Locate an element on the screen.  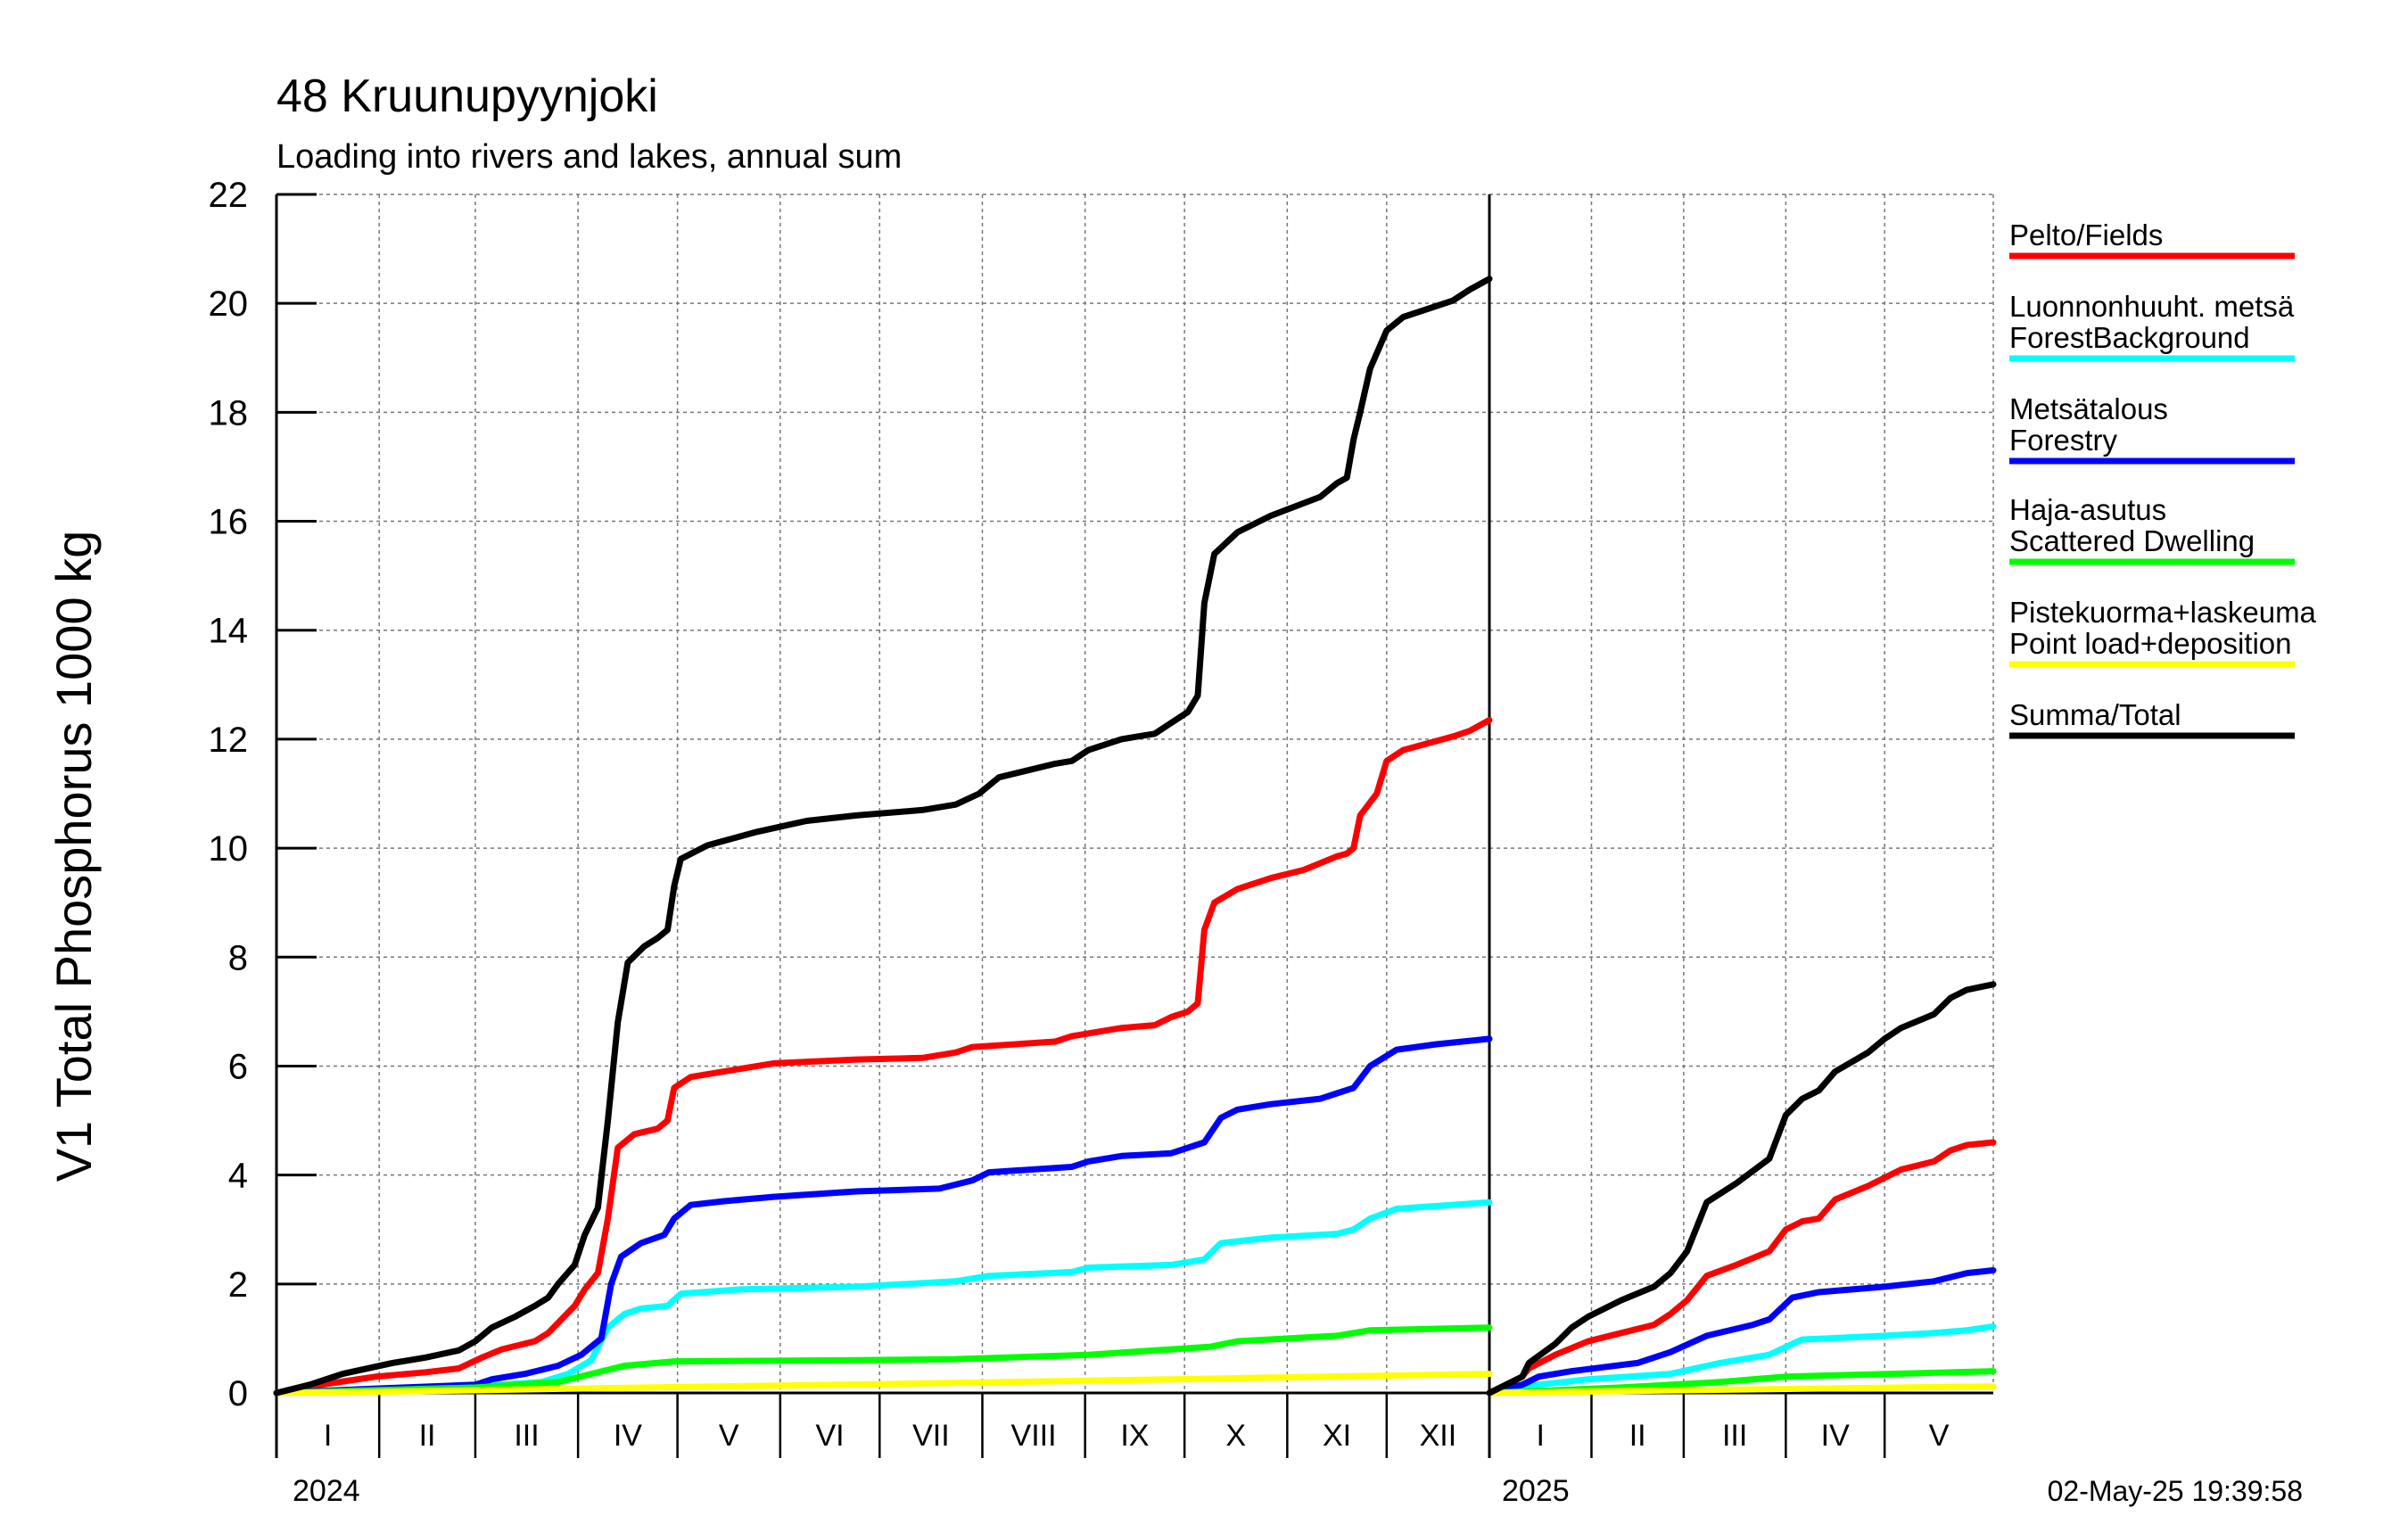
legend-label: Summa/Total is located at coordinates (2095, 714).